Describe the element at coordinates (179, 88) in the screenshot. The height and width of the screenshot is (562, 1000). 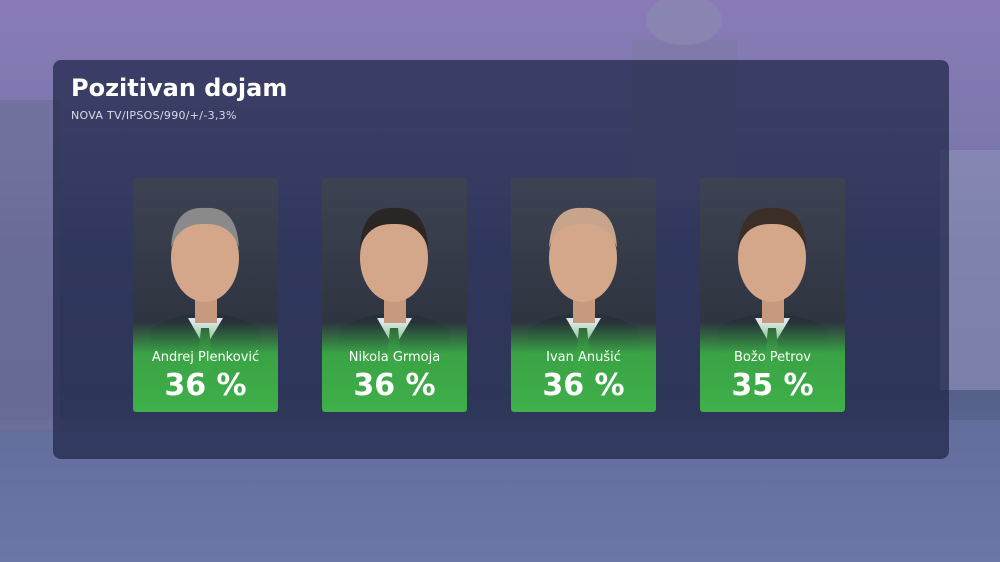
I see `title: Pozitivan dojam` at that location.